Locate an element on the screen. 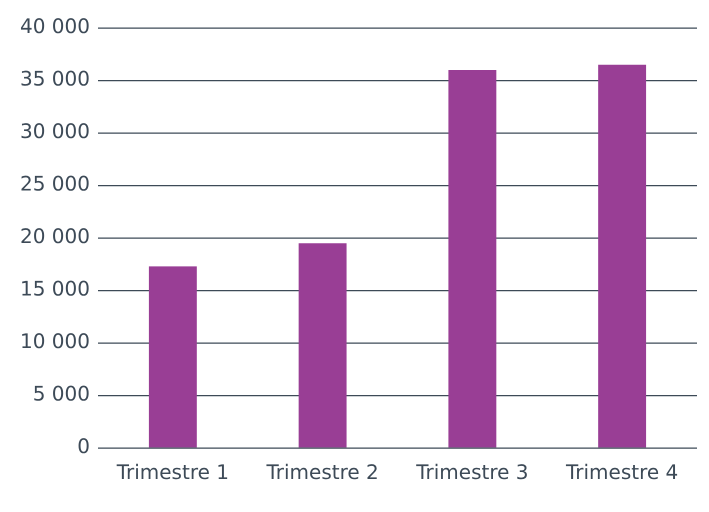 The image size is (709, 512). y-tick-label: 40 000 is located at coordinates (55, 26).